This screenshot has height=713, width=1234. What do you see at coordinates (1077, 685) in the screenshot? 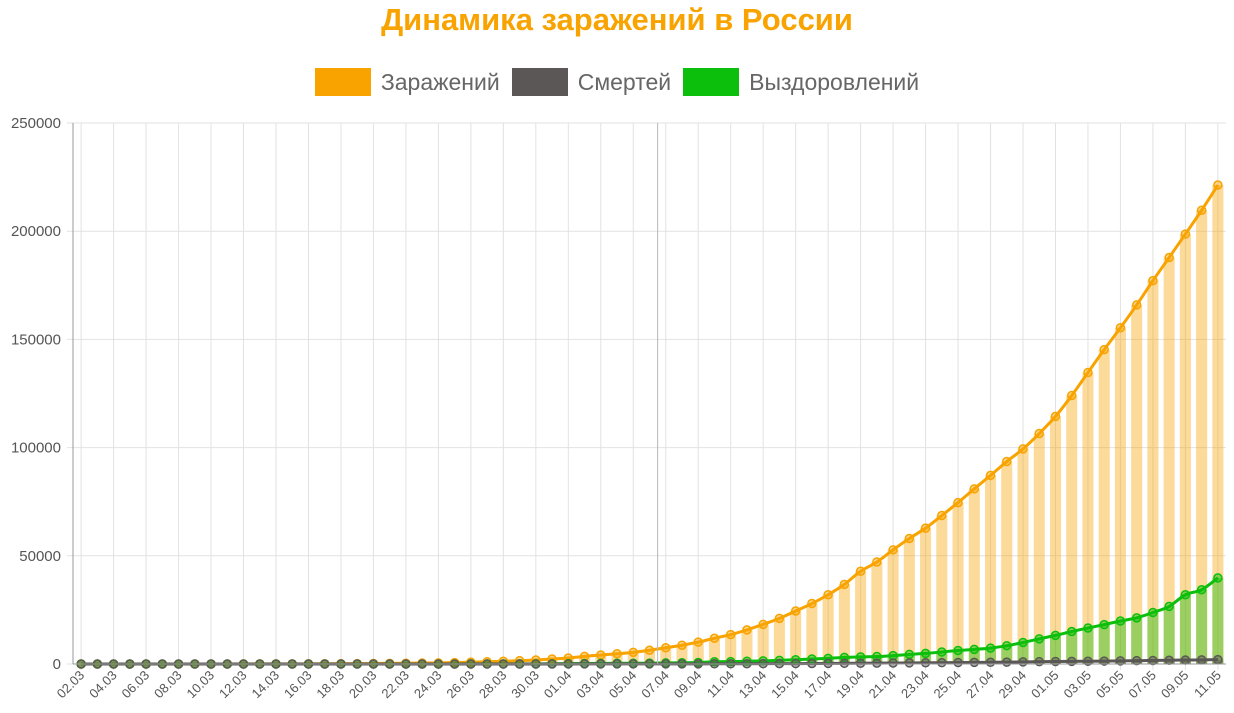
I see `x-tick-label: 03.05` at bounding box center [1077, 685].